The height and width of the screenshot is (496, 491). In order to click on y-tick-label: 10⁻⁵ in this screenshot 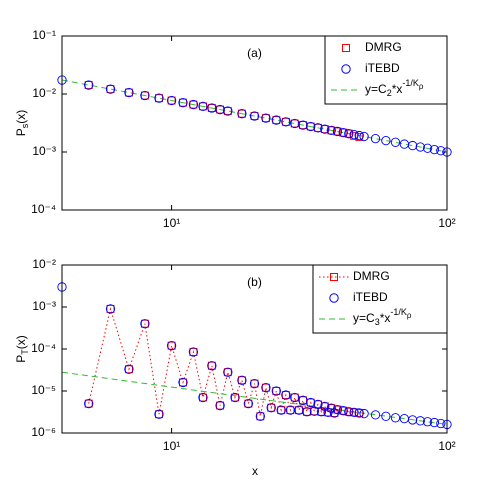, I will do `click(43, 390)`.